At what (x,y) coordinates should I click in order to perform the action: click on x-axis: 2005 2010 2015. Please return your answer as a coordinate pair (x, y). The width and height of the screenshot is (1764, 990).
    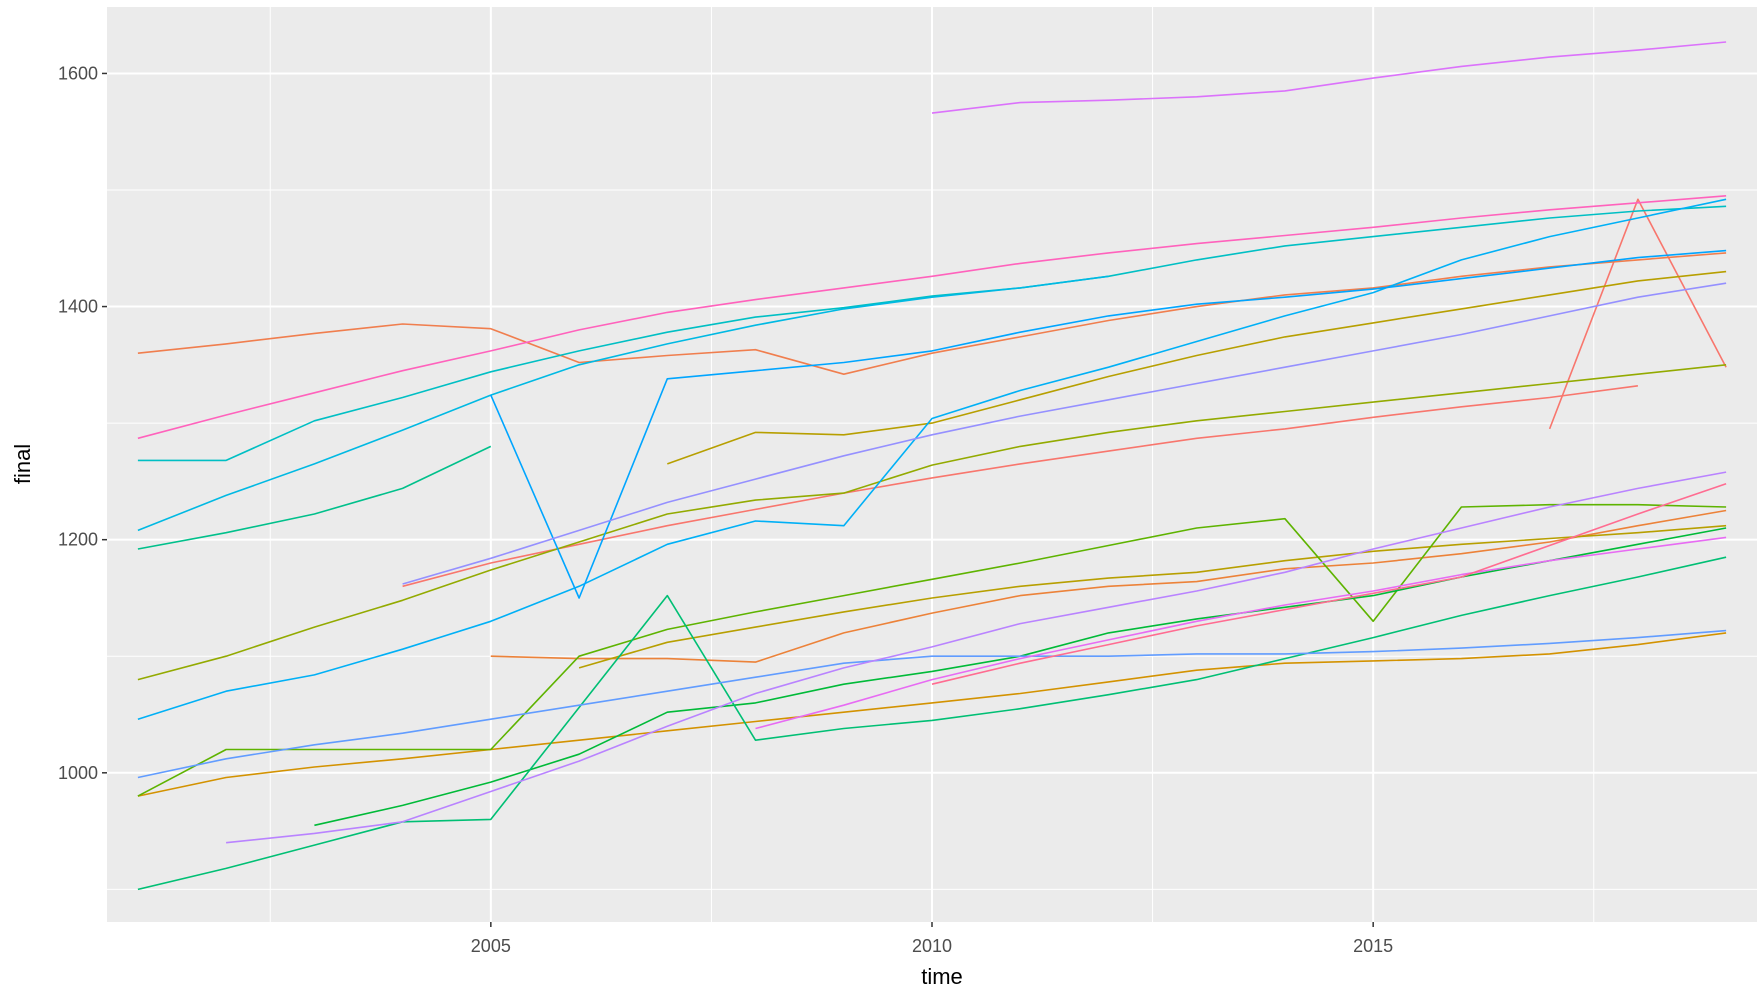
    Looking at the image, I should click on (932, 939).